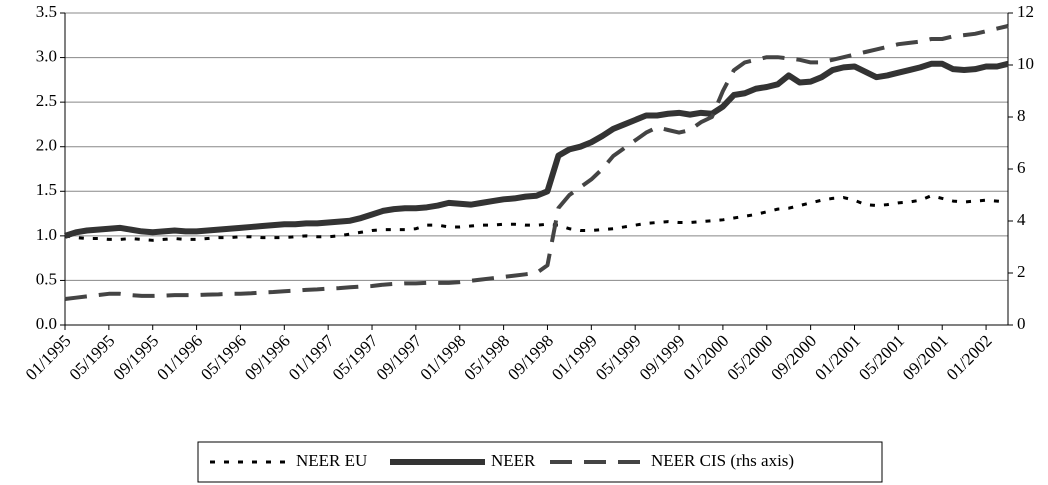 This screenshot has width=1048, height=485. What do you see at coordinates (223, 357) in the screenshot?
I see `x-tick-label: 05/1996` at bounding box center [223, 357].